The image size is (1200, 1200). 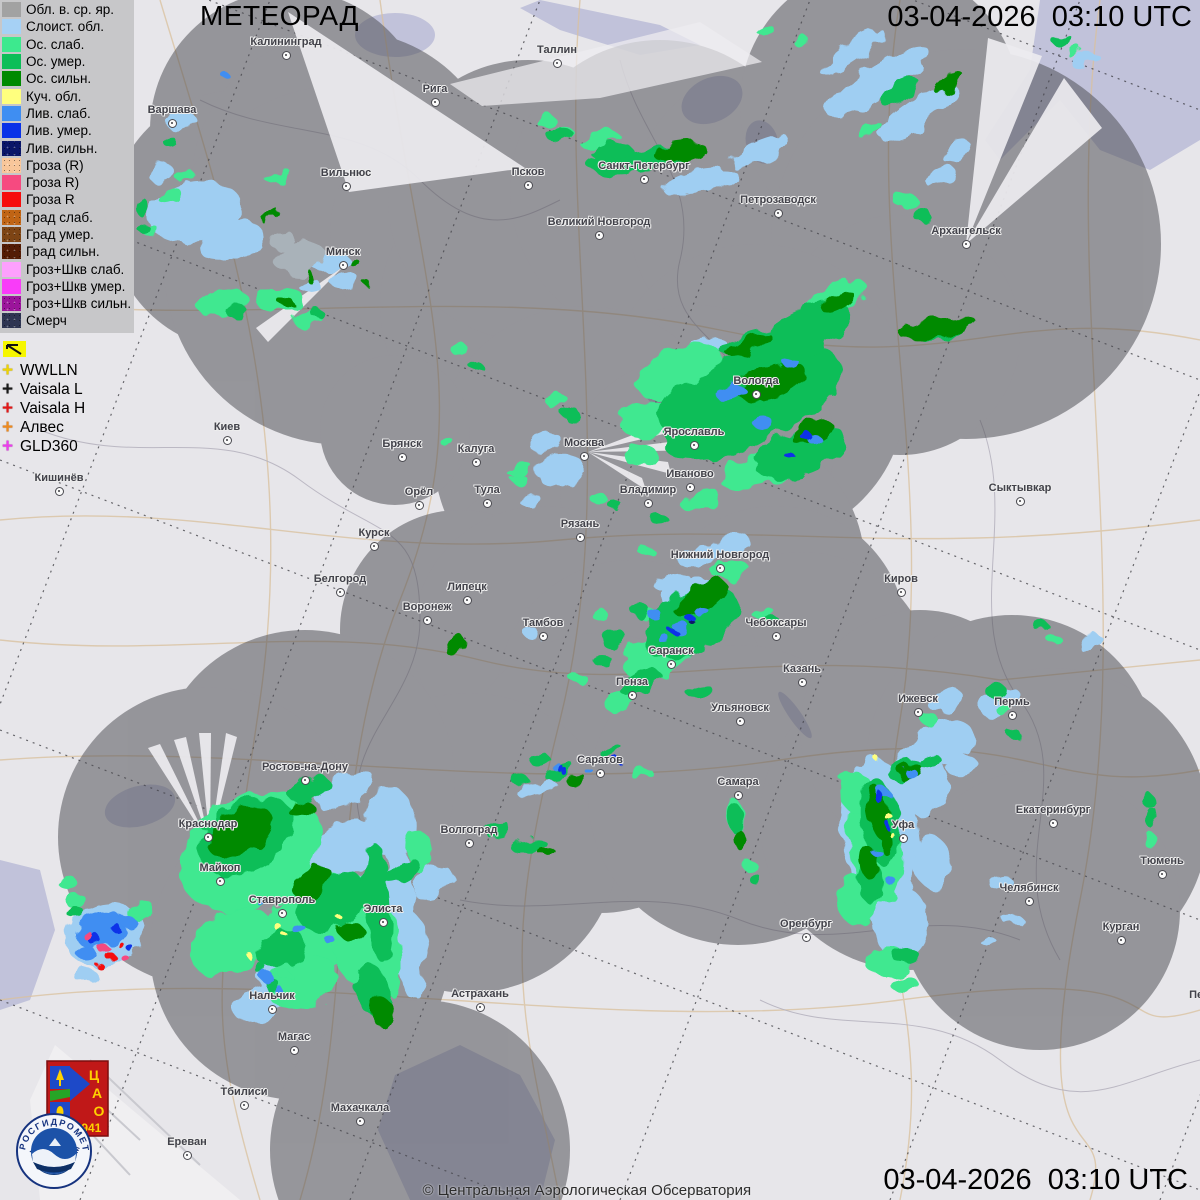 What do you see at coordinates (1053, 810) in the screenshot?
I see `city-label: Екатеринбург` at bounding box center [1053, 810].